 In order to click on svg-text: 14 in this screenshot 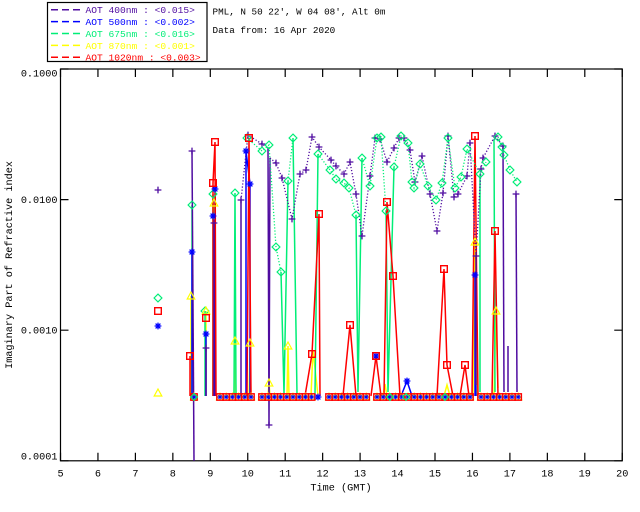, I will do `click(397, 475)`.